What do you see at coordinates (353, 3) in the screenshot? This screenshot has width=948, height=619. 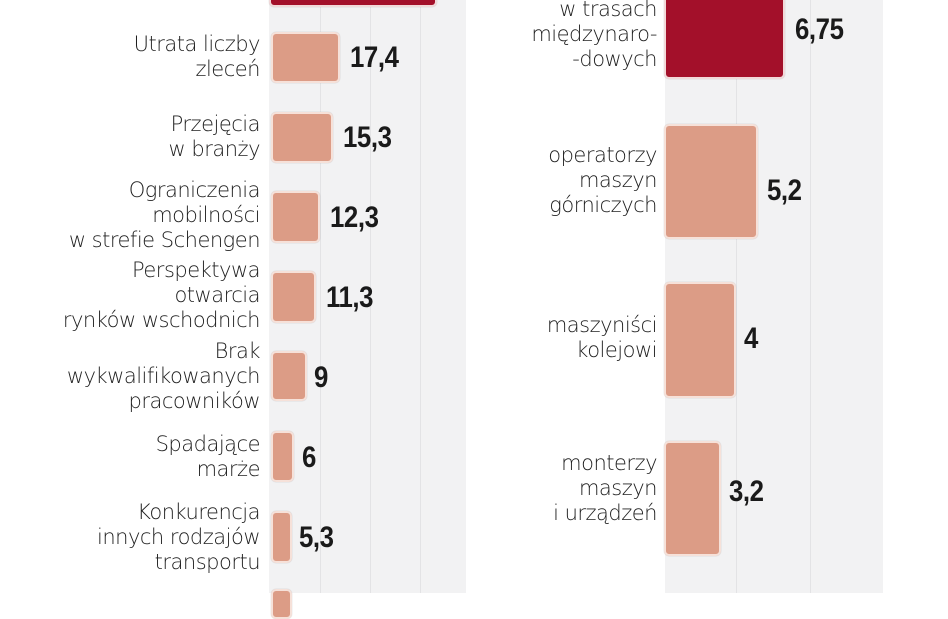 I see `left-bar-top-highlight` at bounding box center [353, 3].